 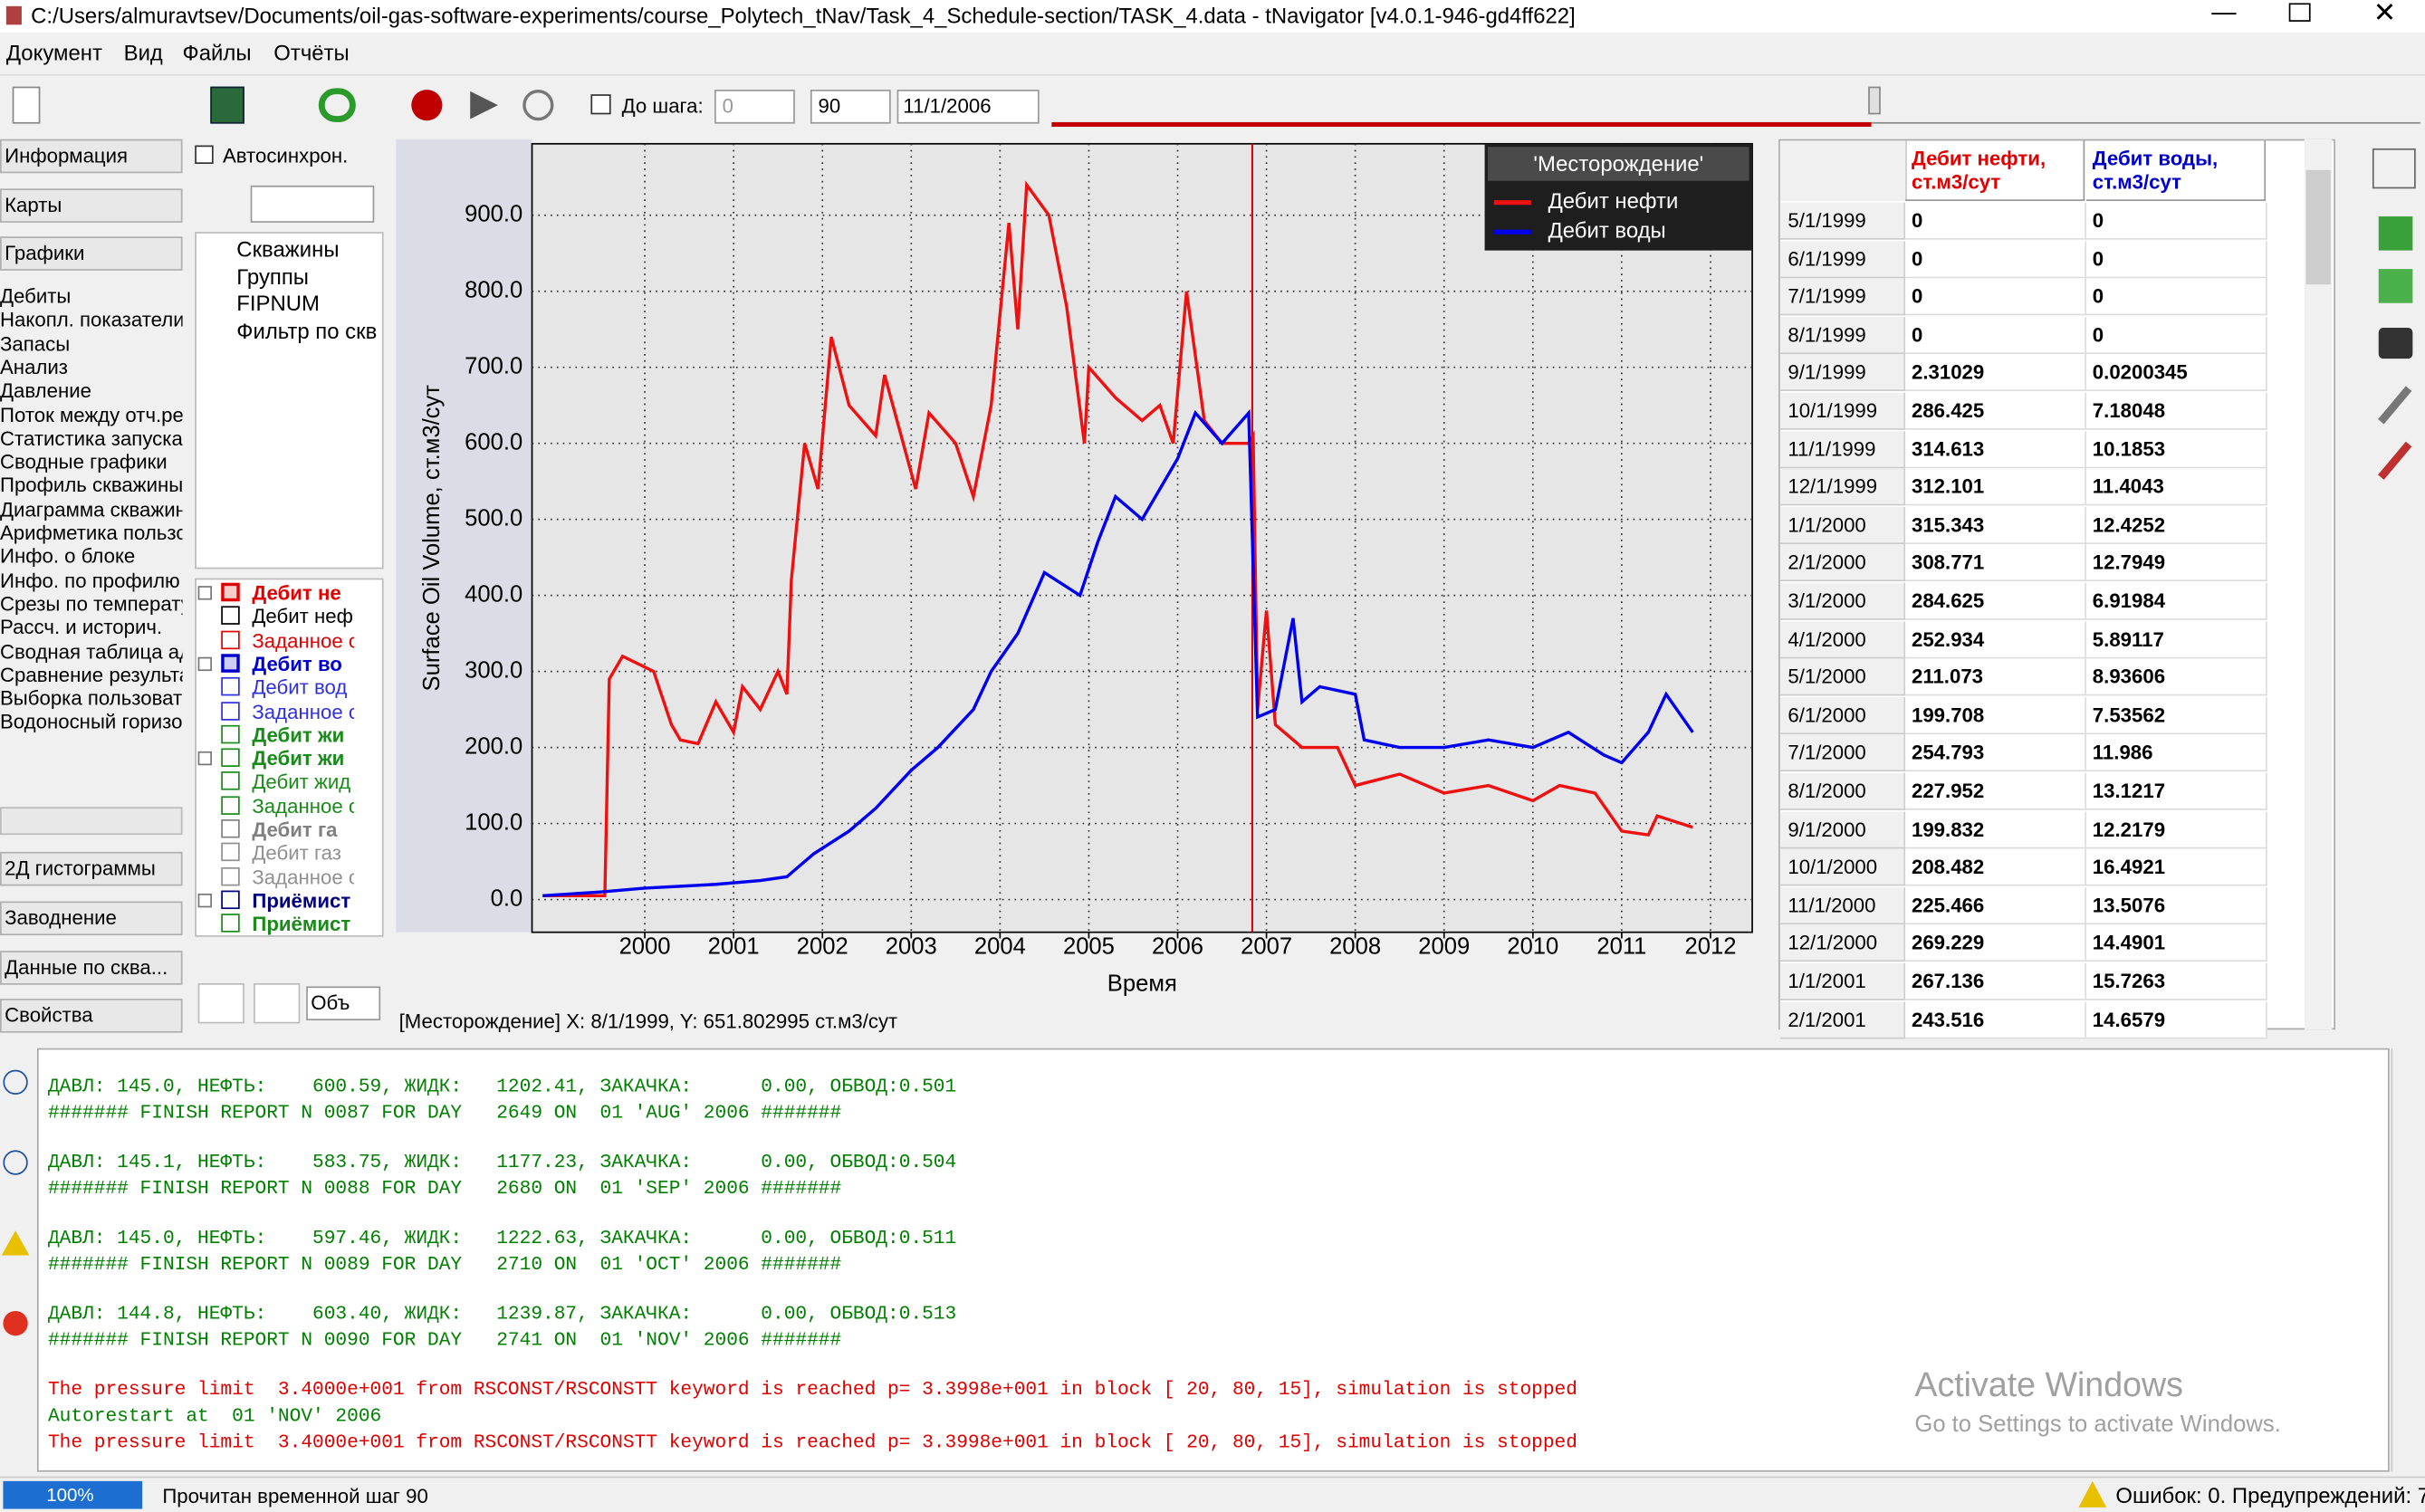 I want to click on panel-item: Выборка пользовате, so click(x=91, y=698).